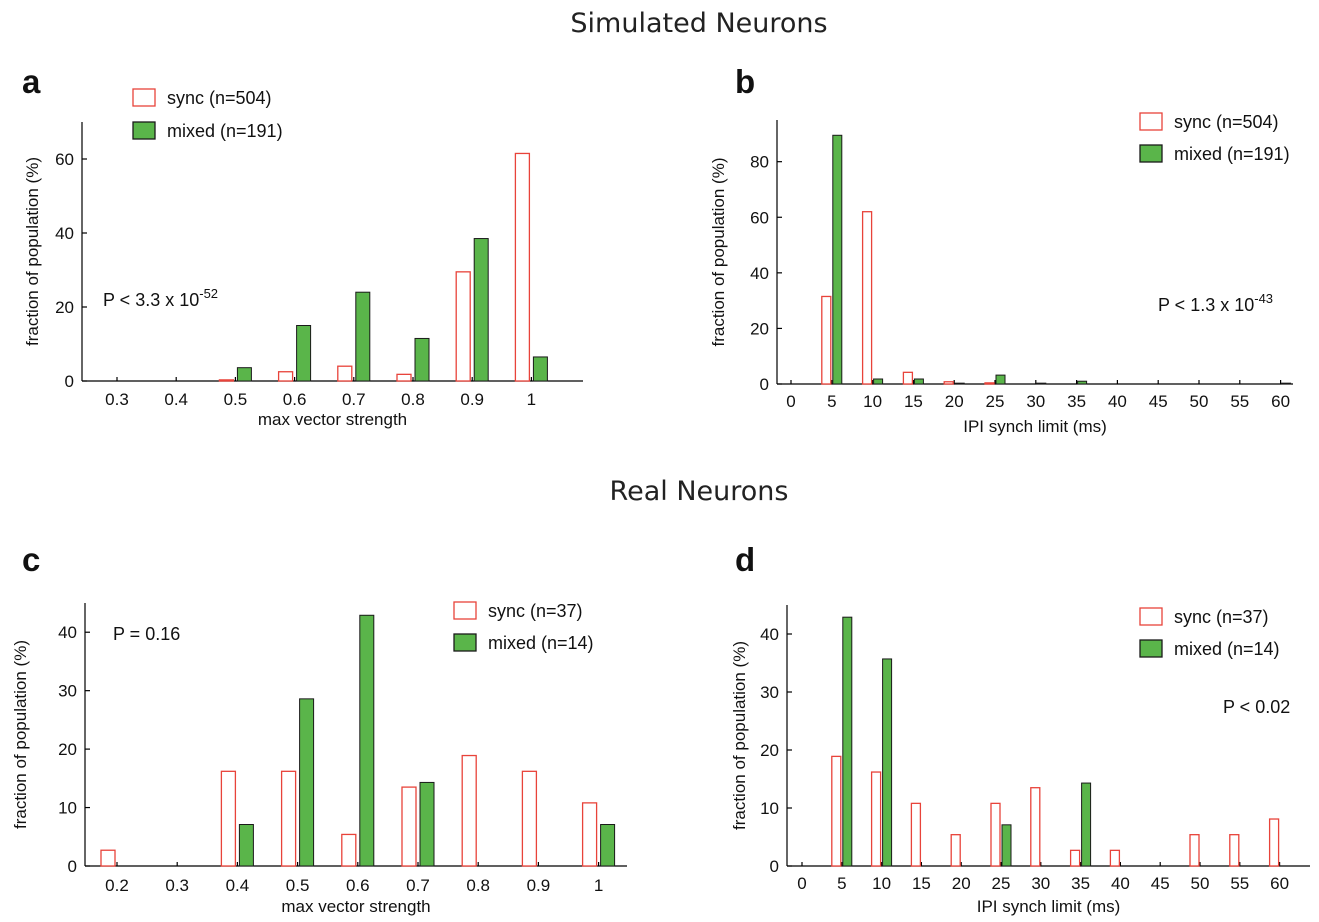 Image resolution: width=1319 pixels, height=922 pixels. I want to click on x-tick-label: 1, so click(531, 399).